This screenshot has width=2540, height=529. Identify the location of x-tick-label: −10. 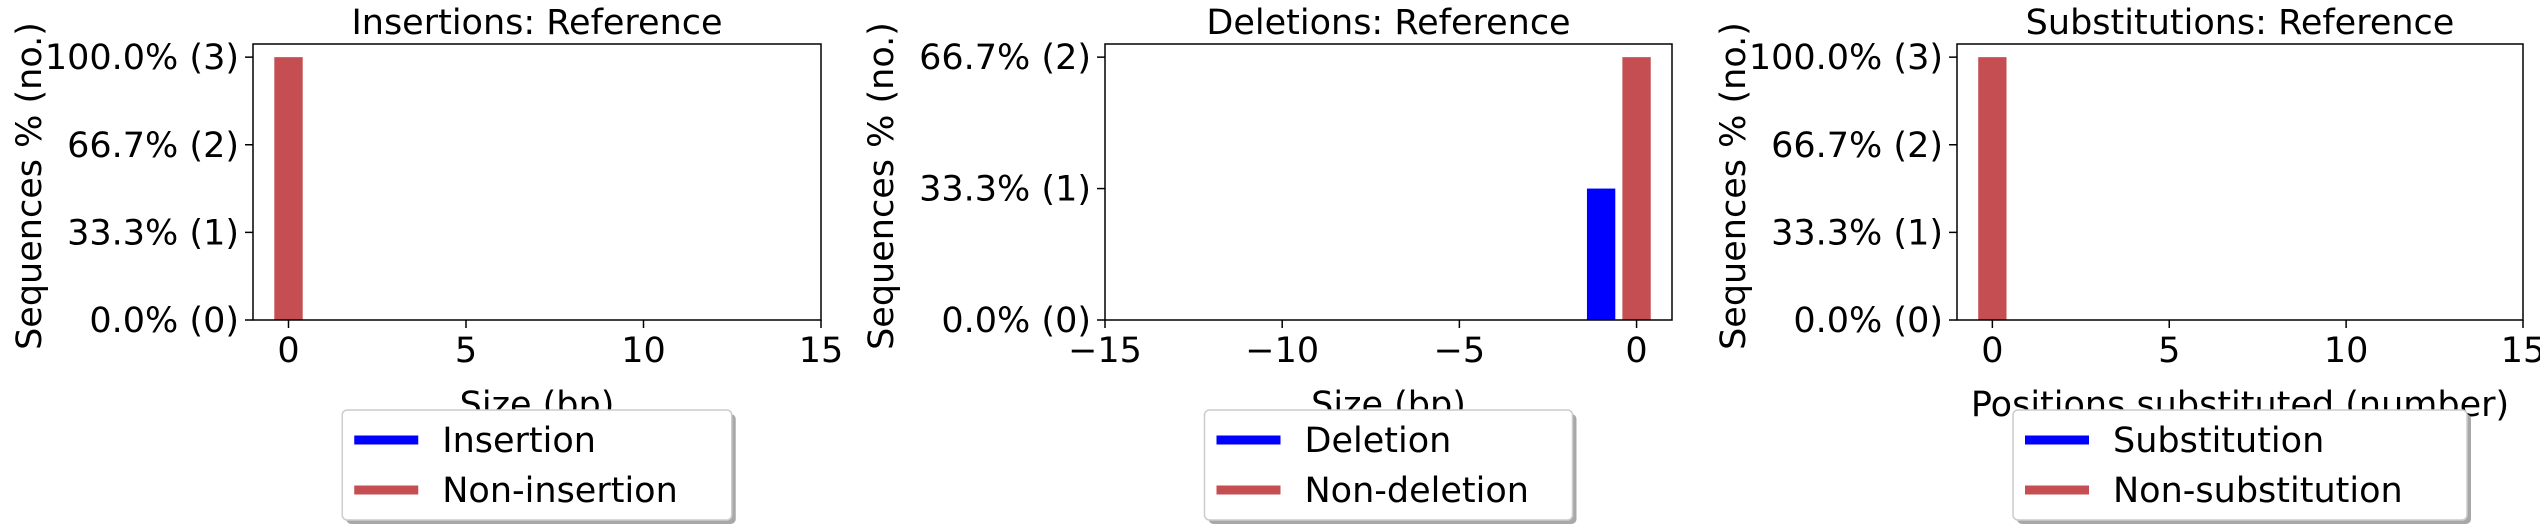
(1282, 351).